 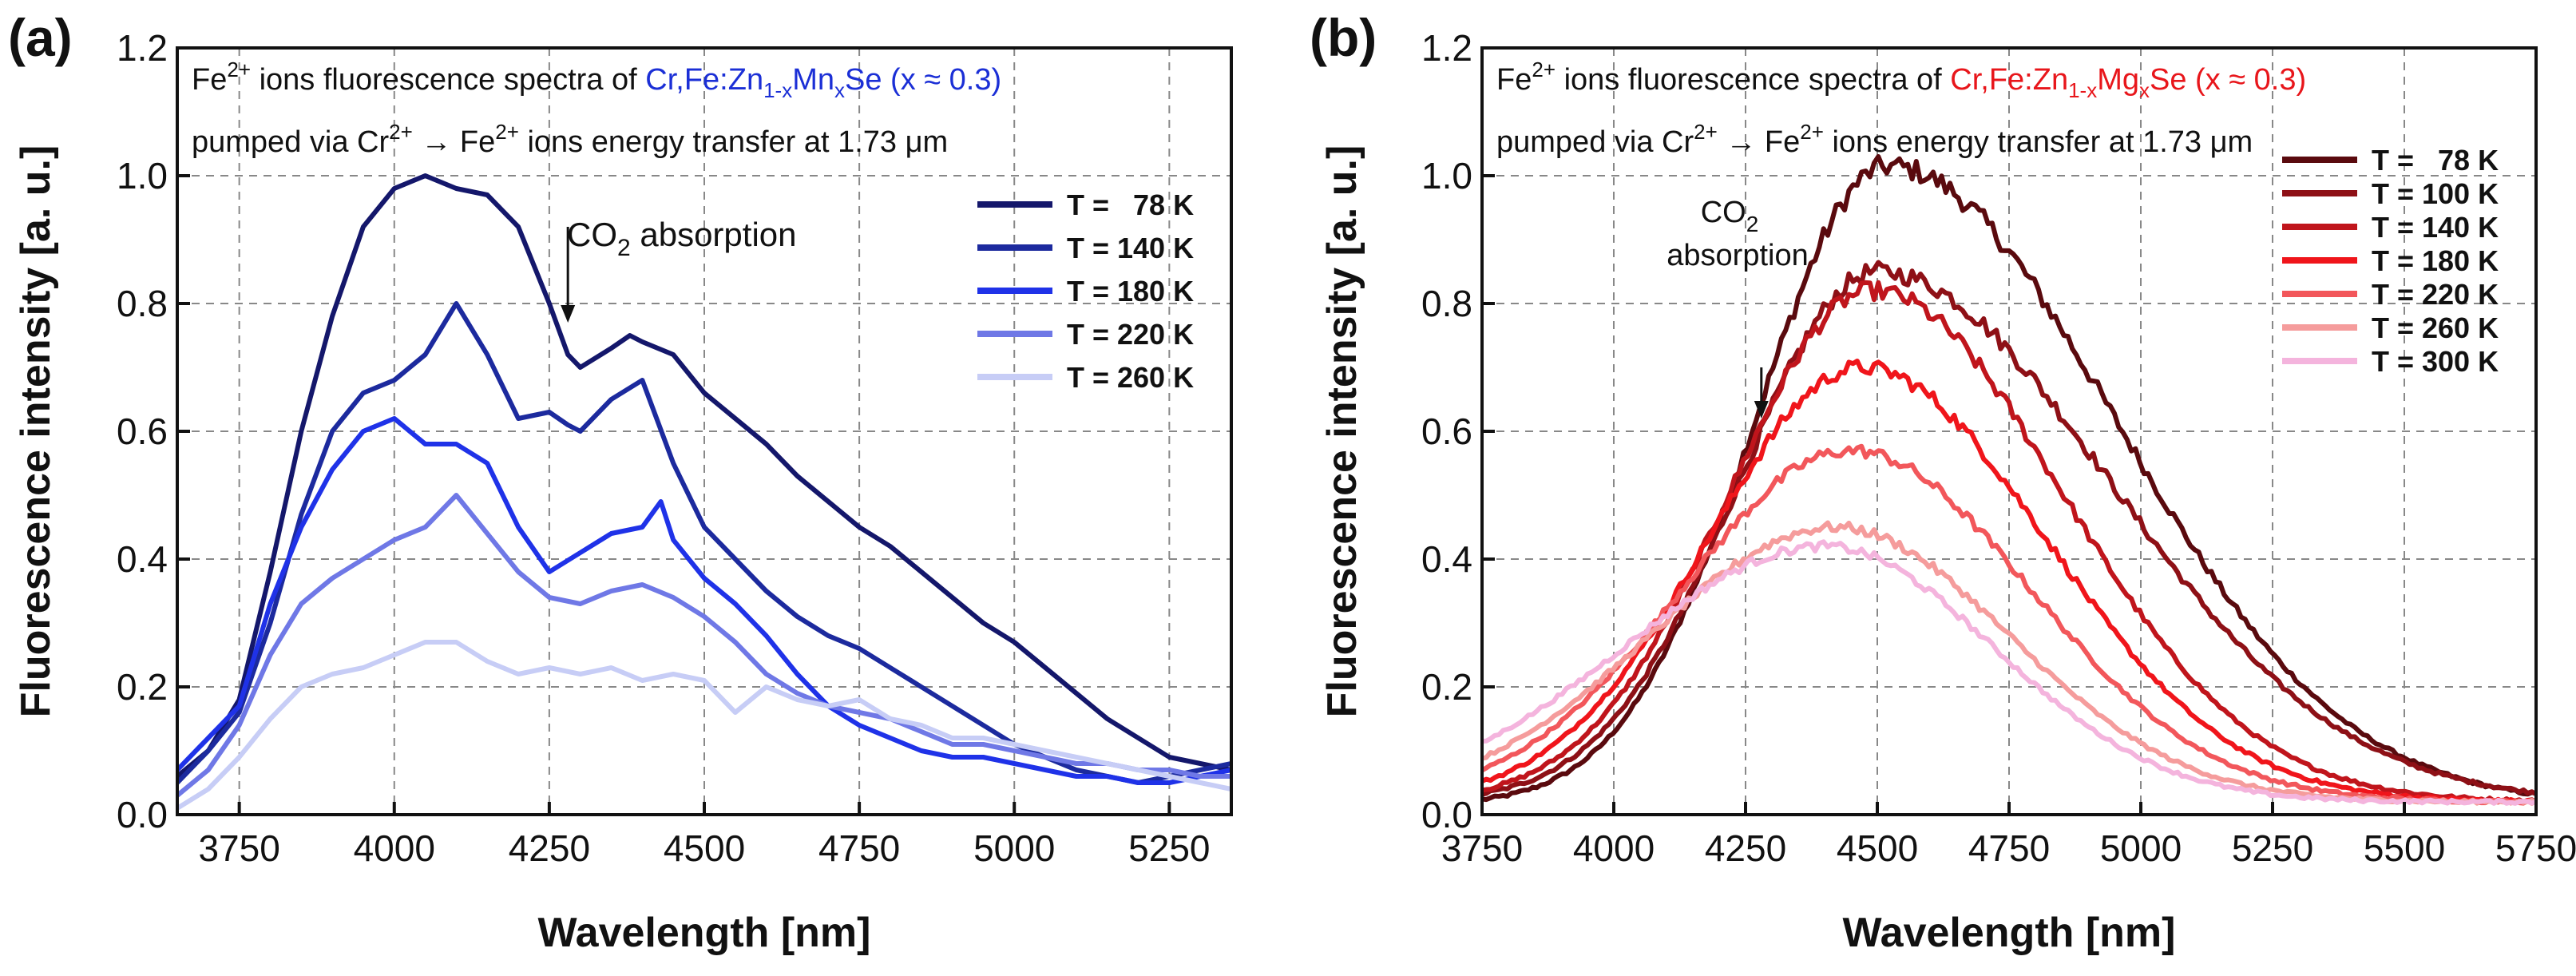 What do you see at coordinates (1446, 814) in the screenshot?
I see `b-ytick-label-0: 0.0` at bounding box center [1446, 814].